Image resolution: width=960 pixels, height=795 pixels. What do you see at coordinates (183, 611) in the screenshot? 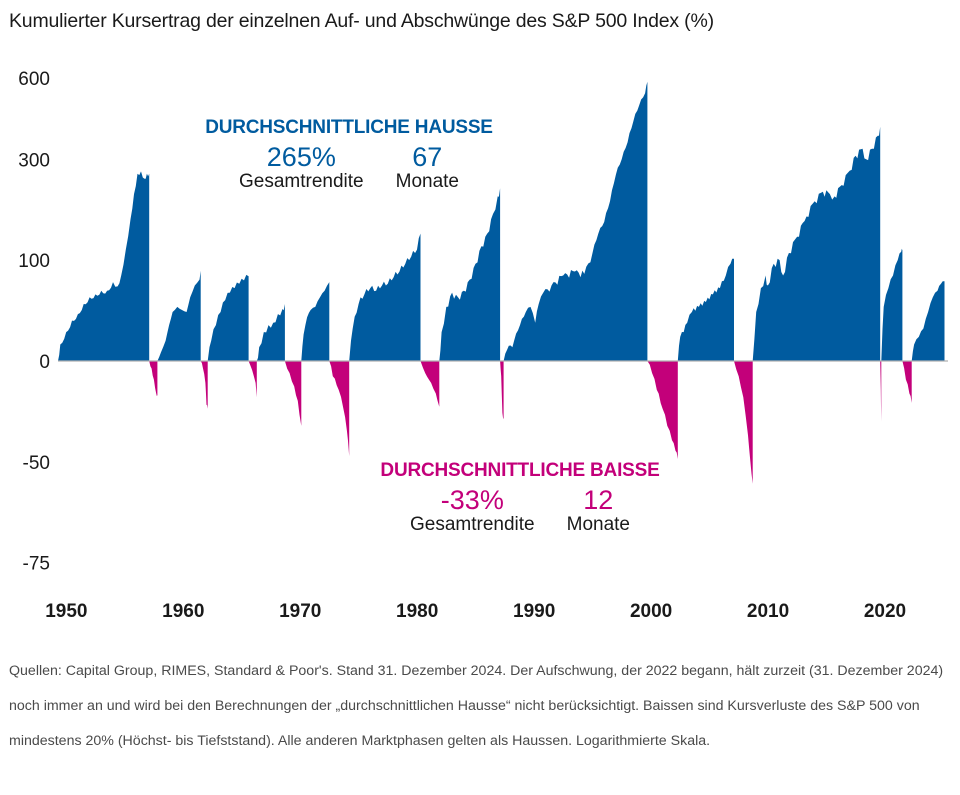
I see `x-tick-label: 1960` at bounding box center [183, 611].